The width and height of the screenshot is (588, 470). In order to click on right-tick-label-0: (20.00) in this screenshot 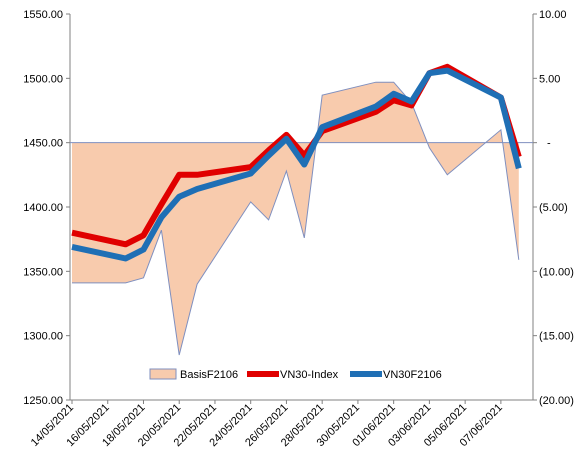, I will do `click(556, 401)`.